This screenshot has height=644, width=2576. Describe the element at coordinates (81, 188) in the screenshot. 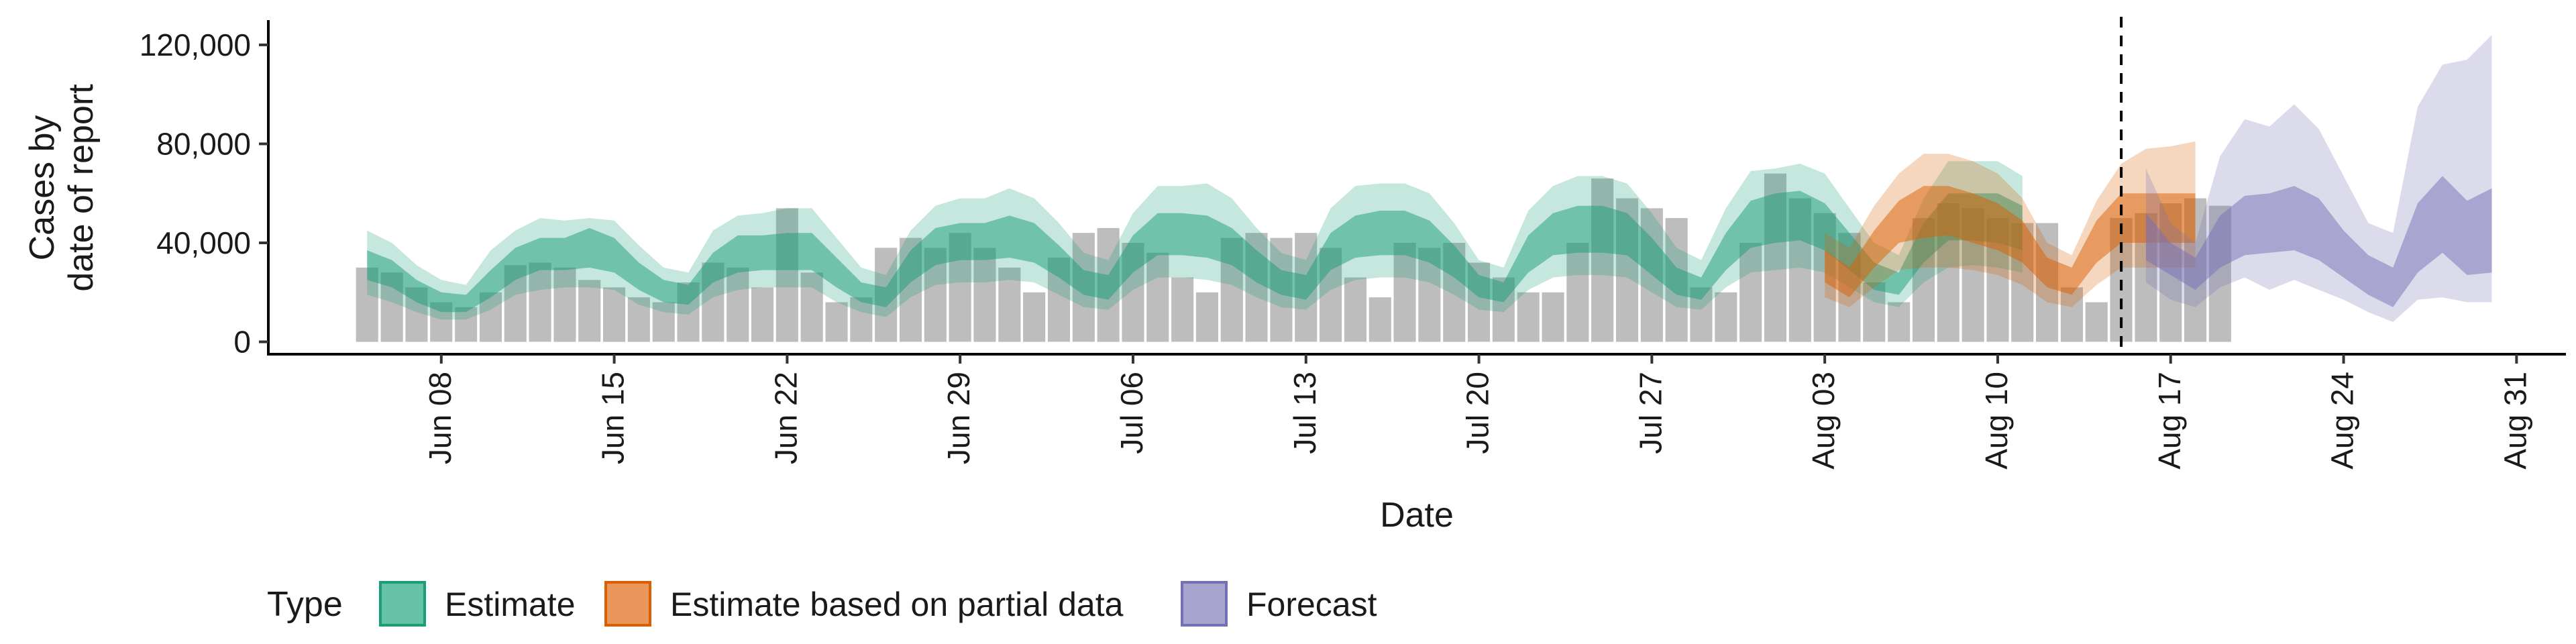

I see `y-axis-title-line-2: date of report` at that location.